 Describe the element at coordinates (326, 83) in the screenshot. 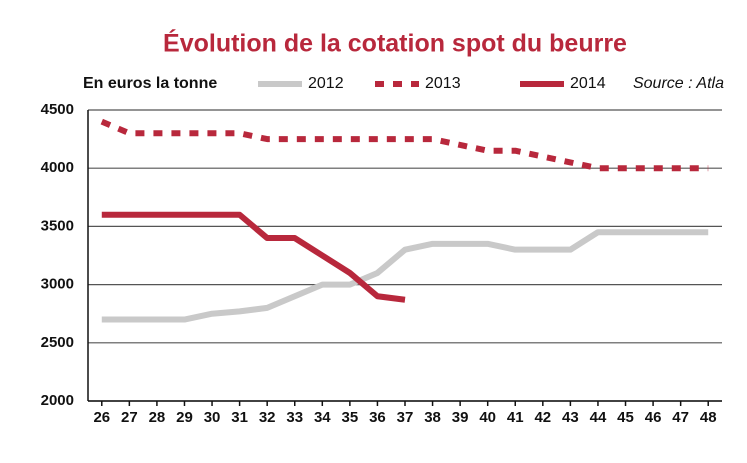

I see `legend-label: 2012` at that location.